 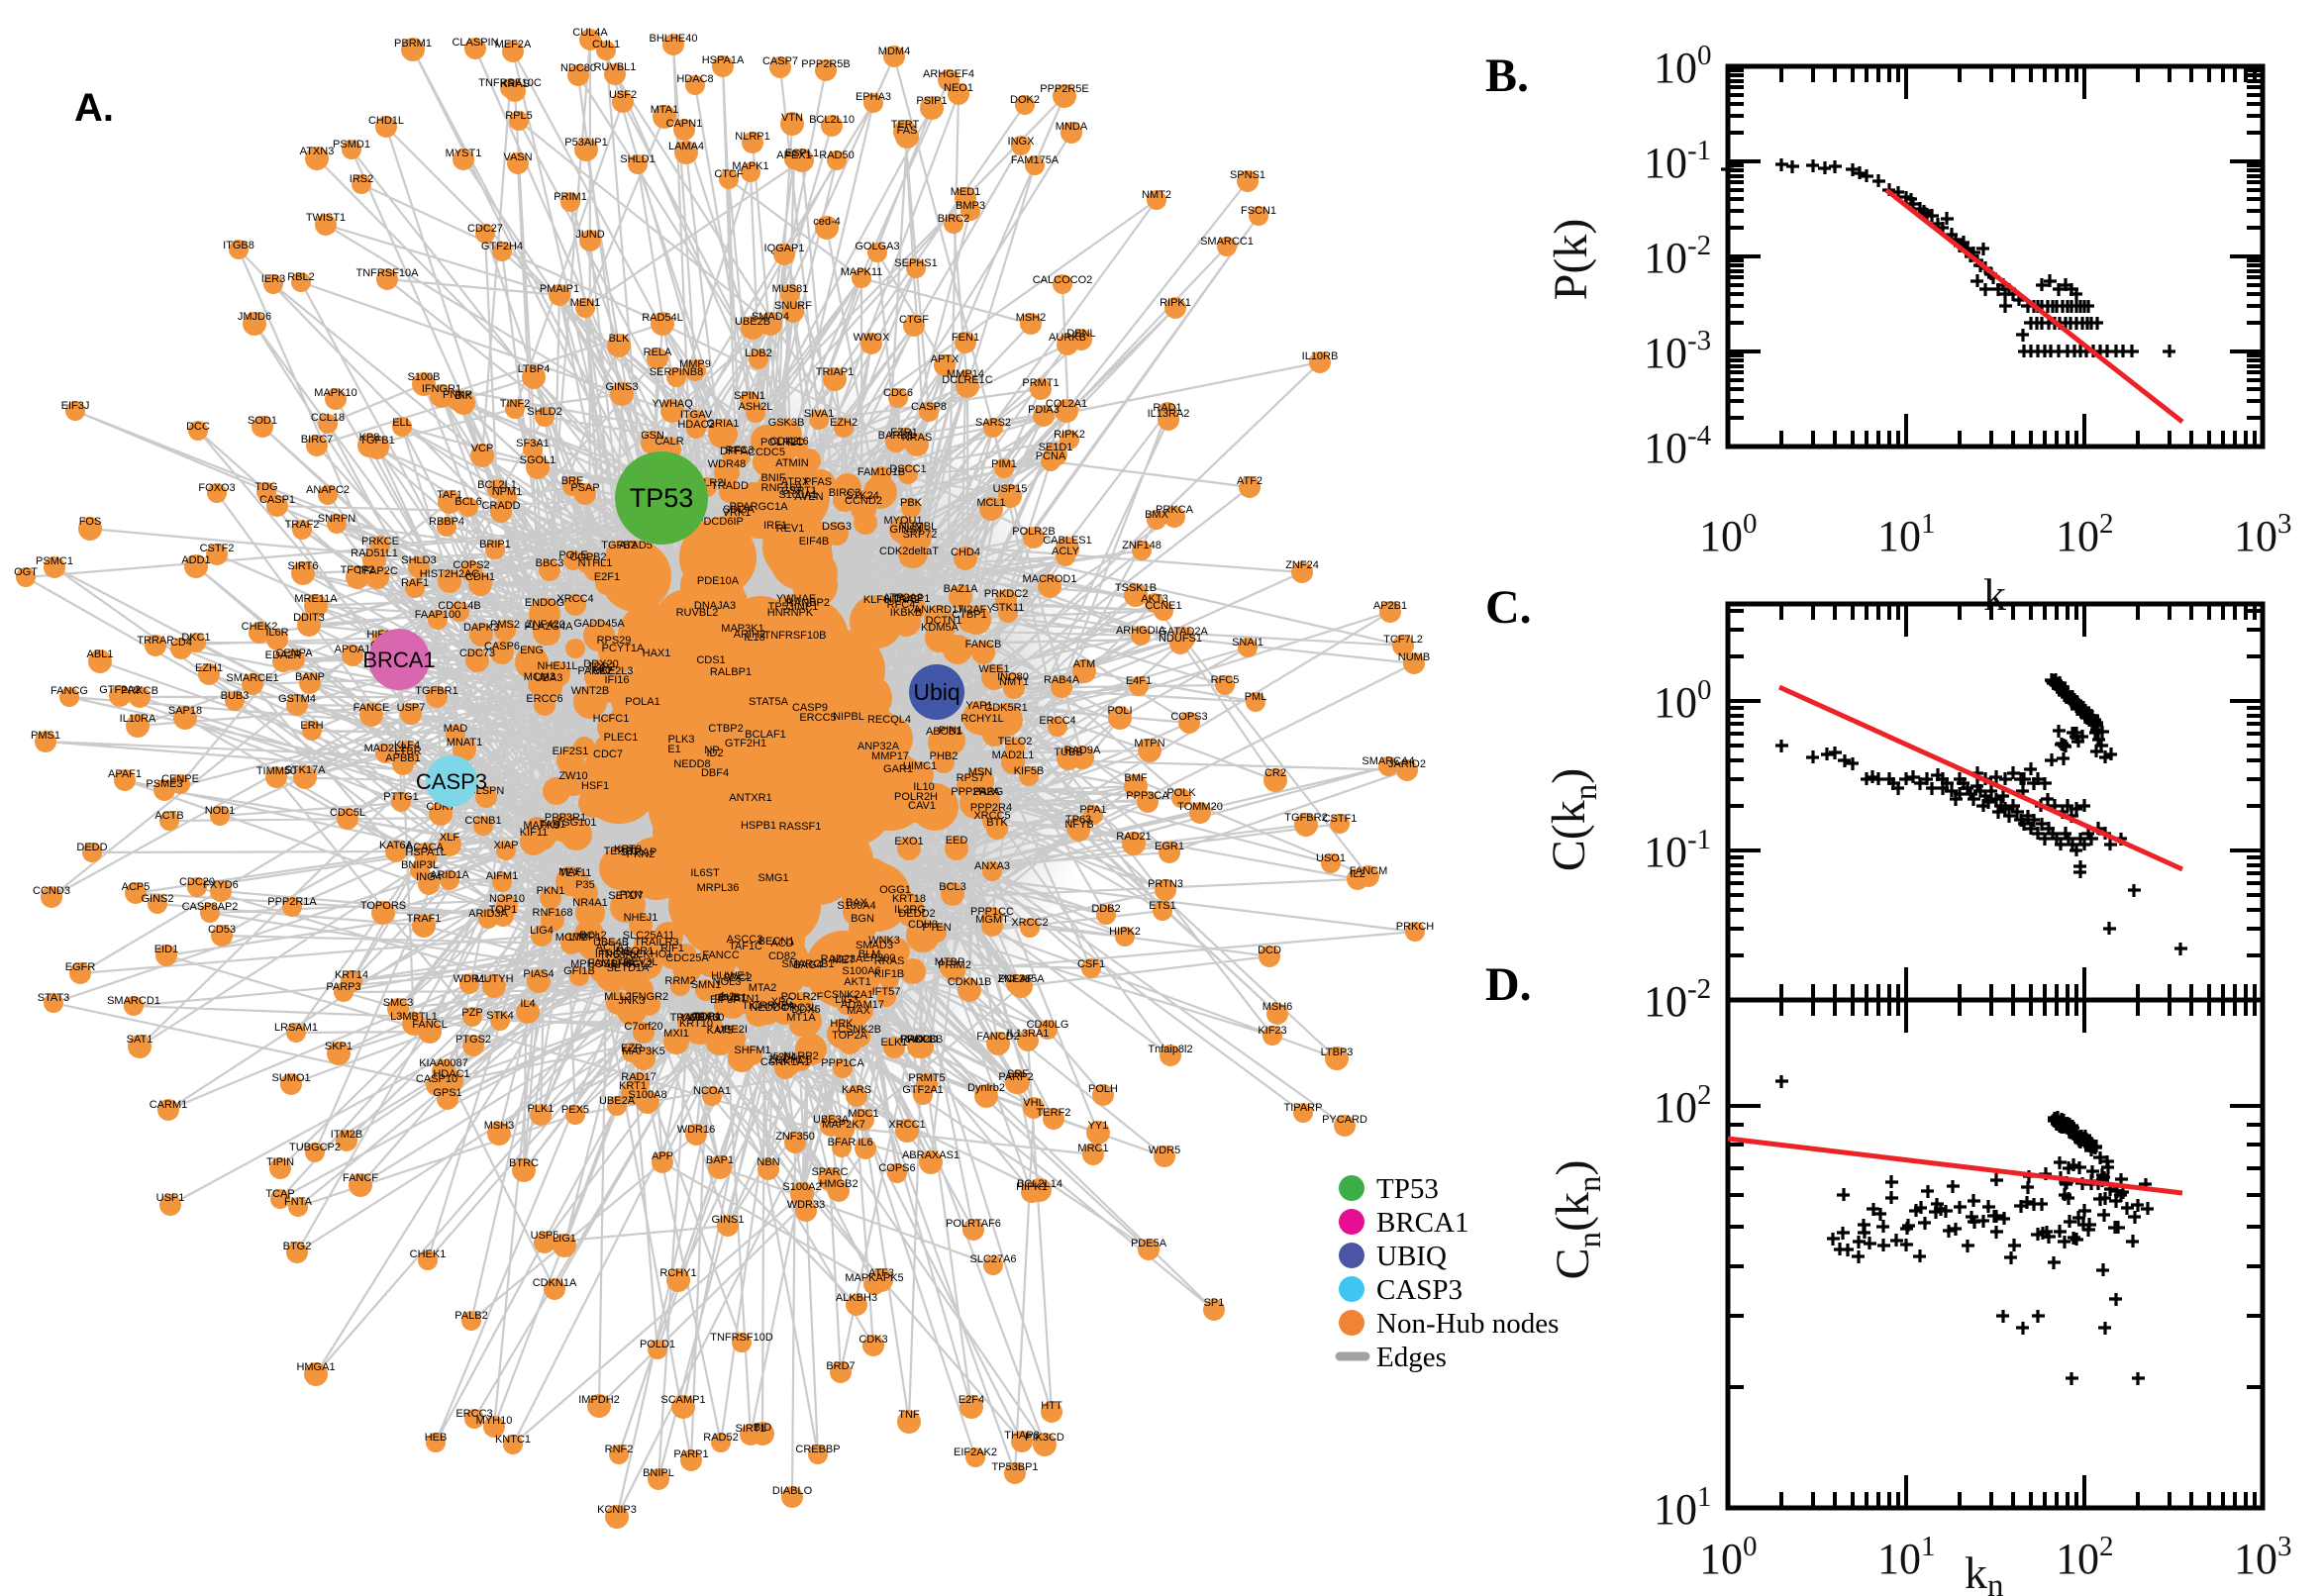 I want to click on svg-text: SEPHS1, so click(x=916, y=263).